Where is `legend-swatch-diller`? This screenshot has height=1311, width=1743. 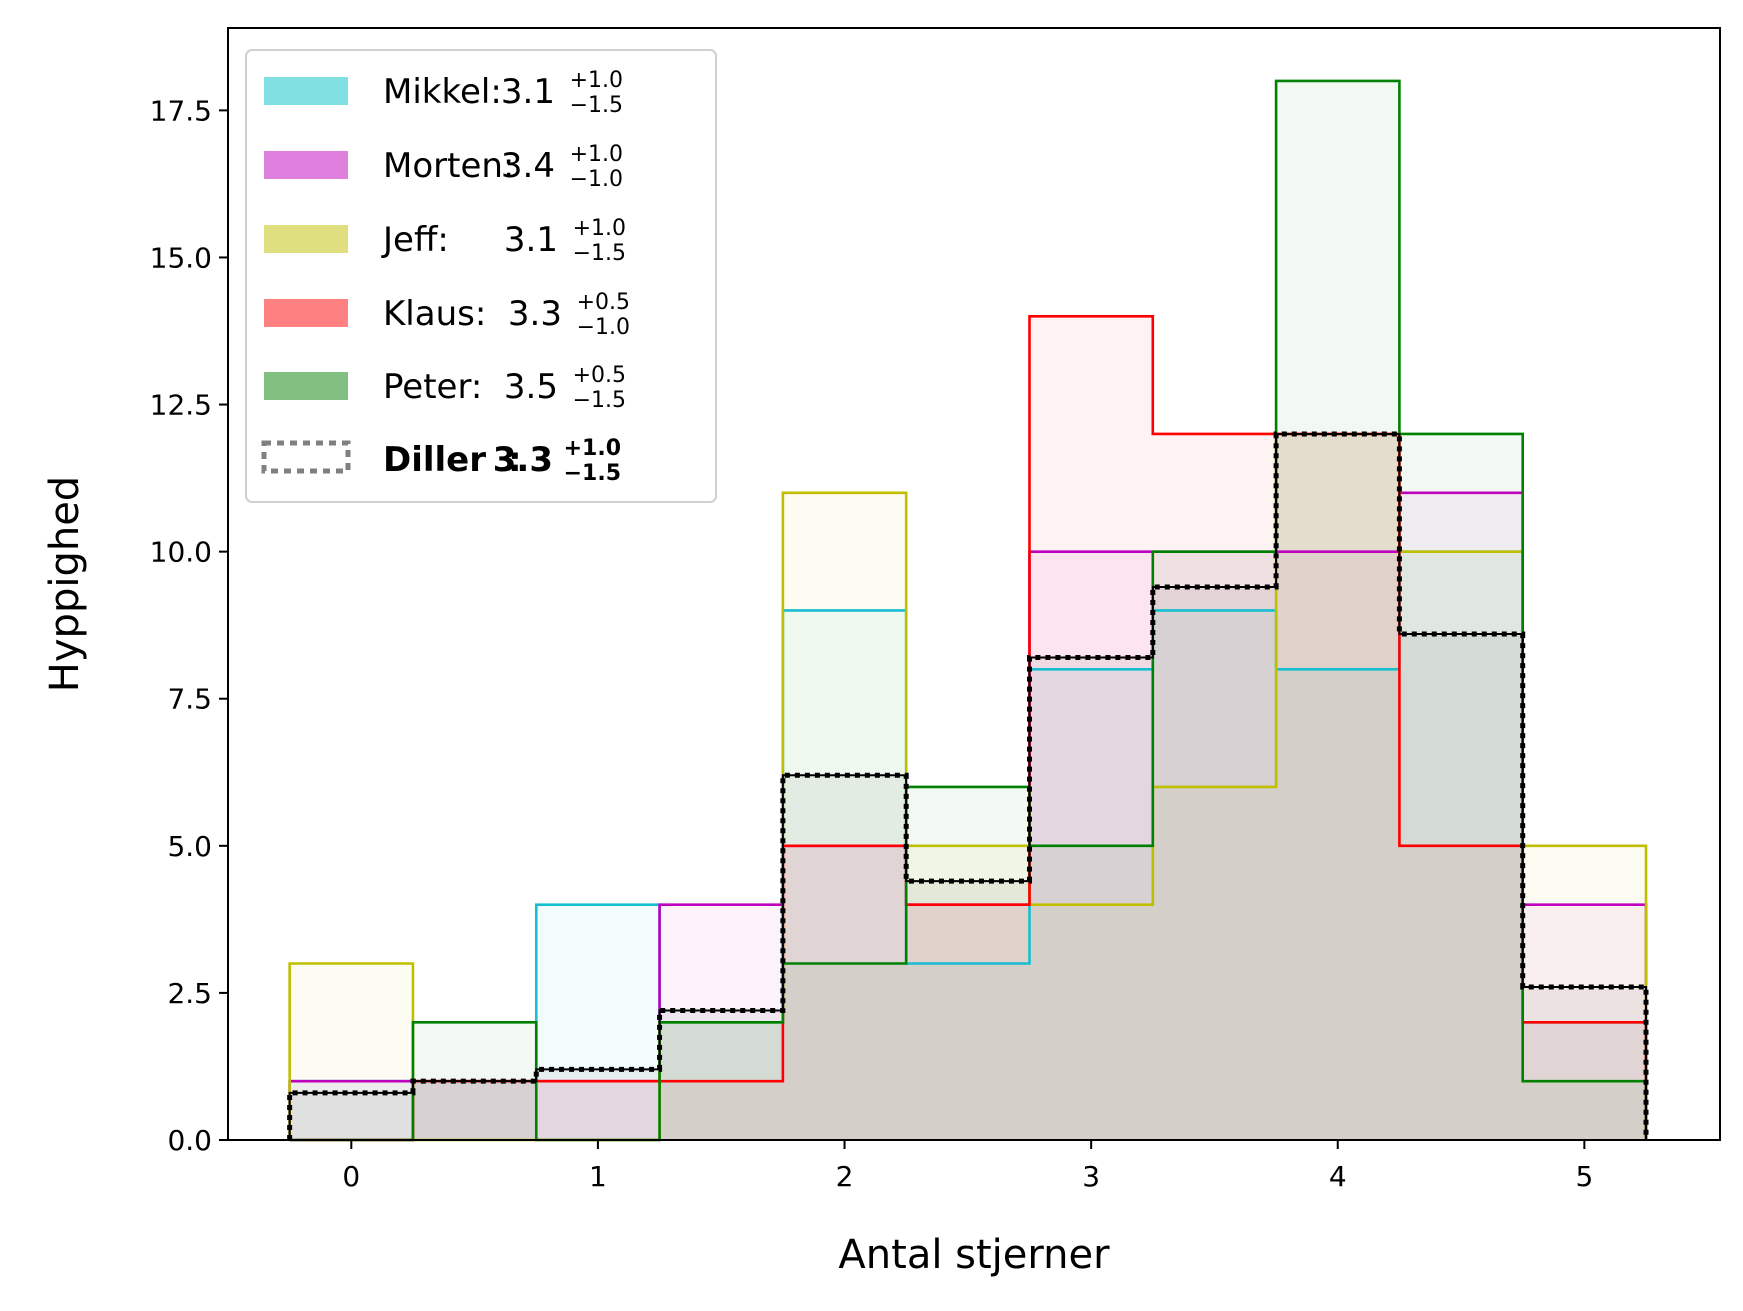 legend-swatch-diller is located at coordinates (306, 457).